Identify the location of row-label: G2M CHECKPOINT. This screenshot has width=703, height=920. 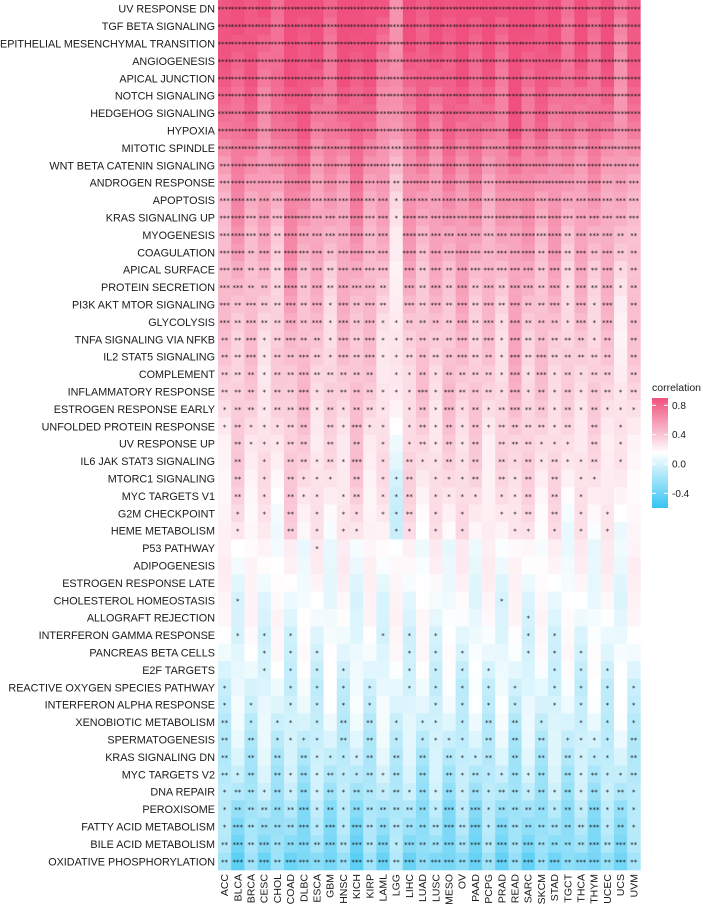
(167, 514).